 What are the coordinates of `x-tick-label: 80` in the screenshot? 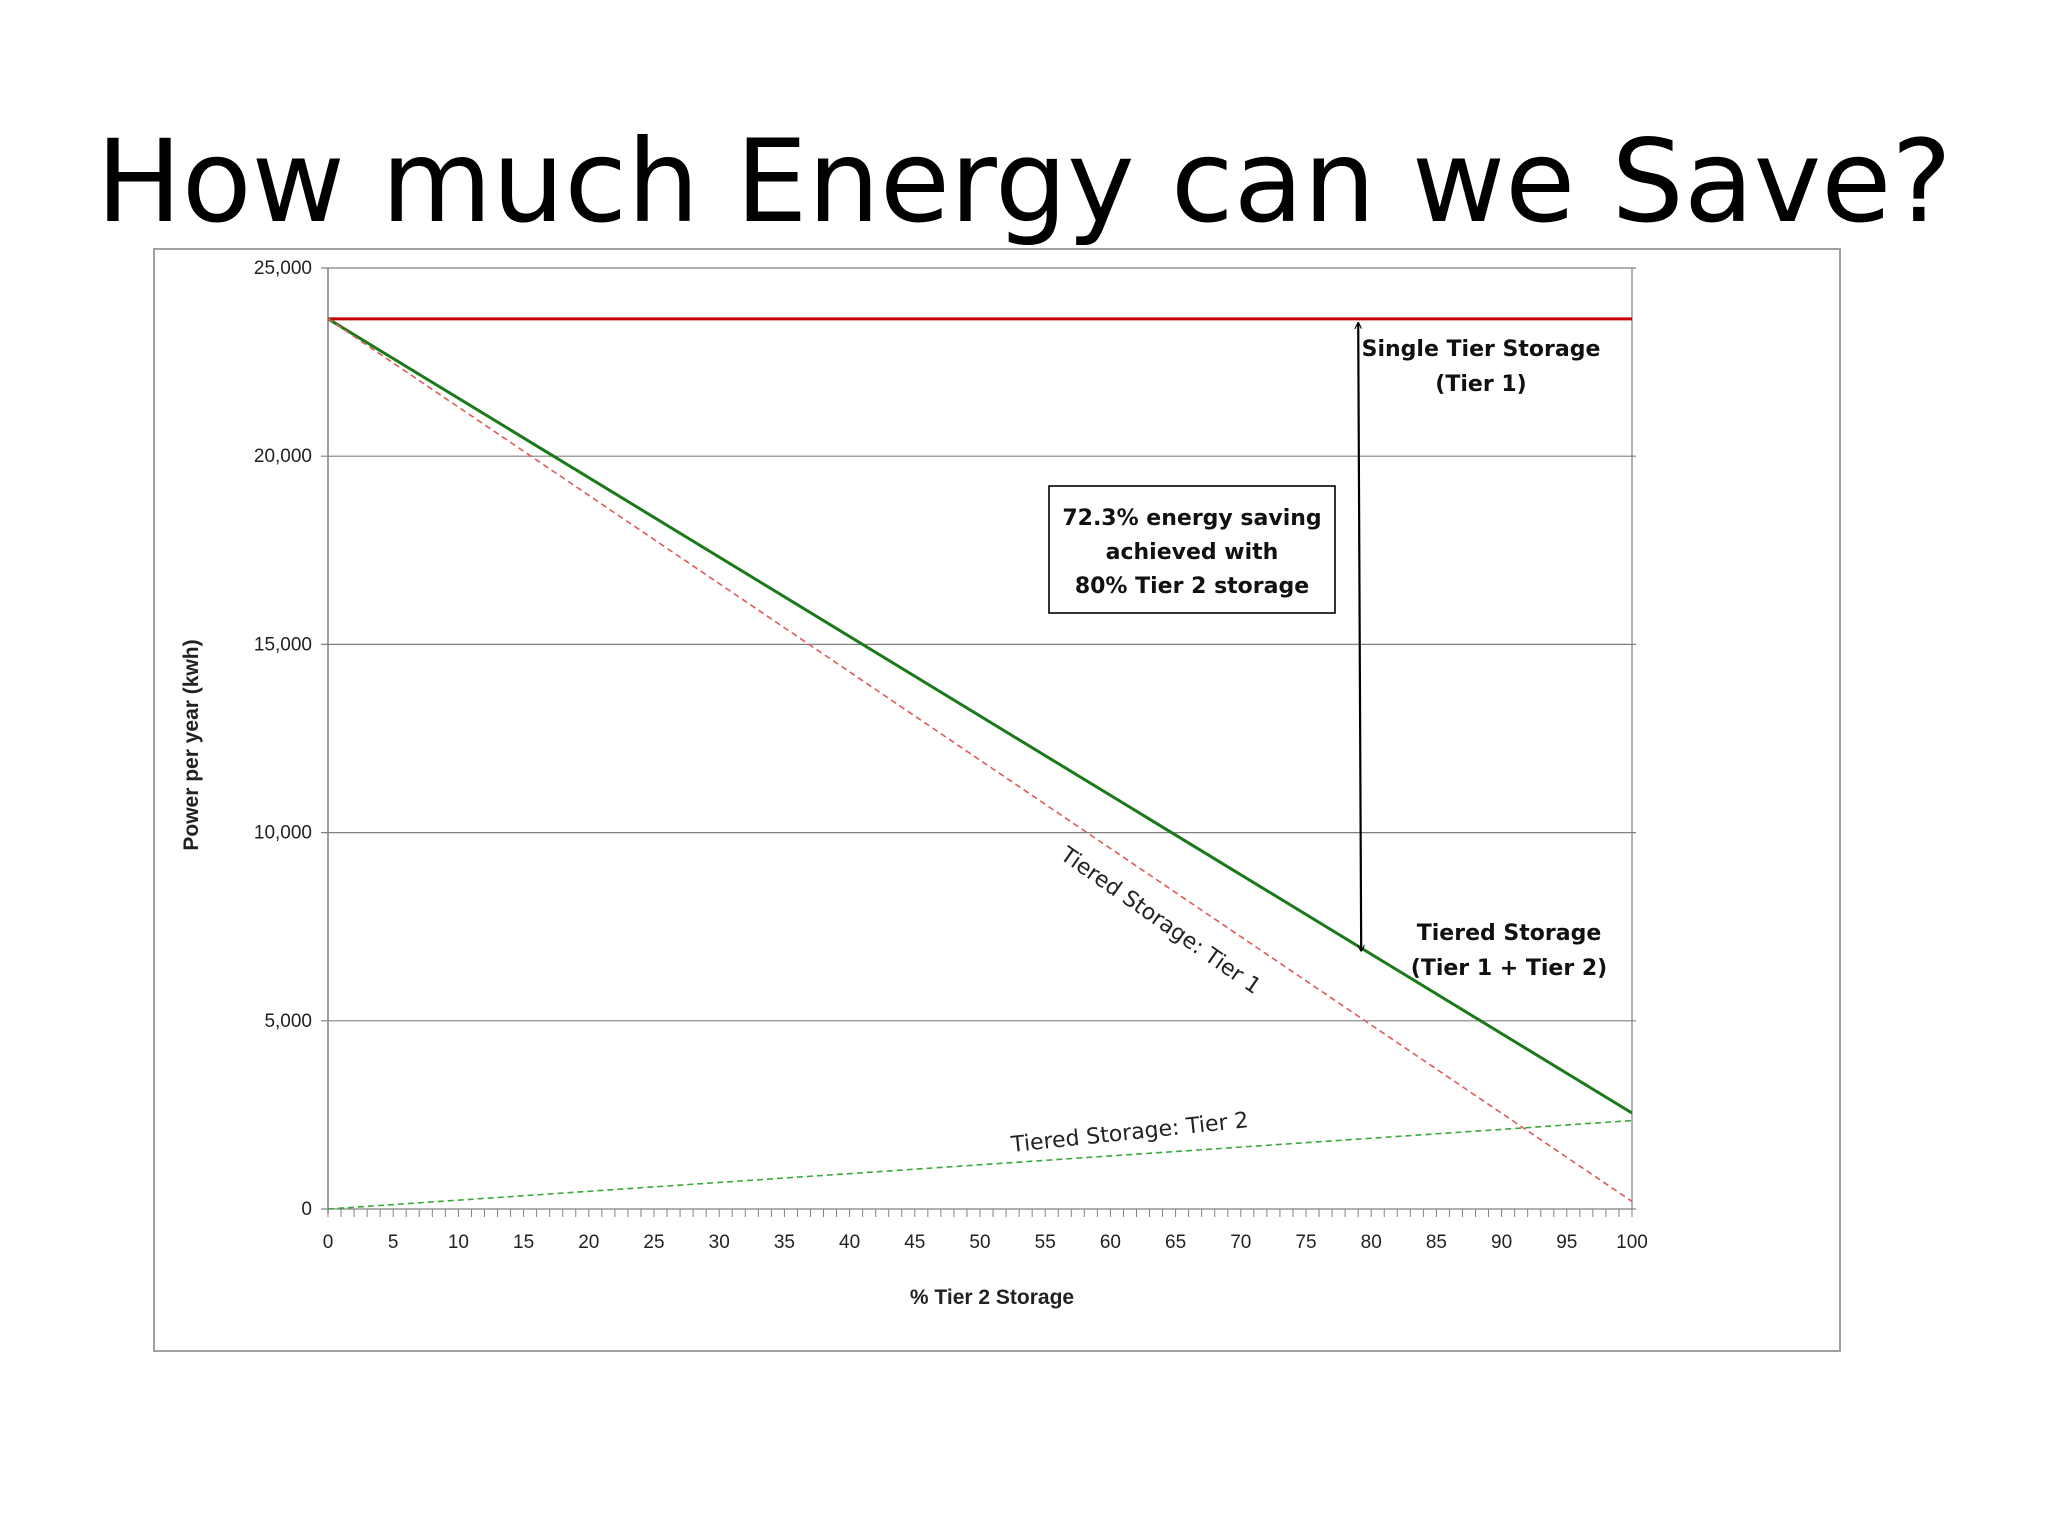 It's located at (1371, 1242).